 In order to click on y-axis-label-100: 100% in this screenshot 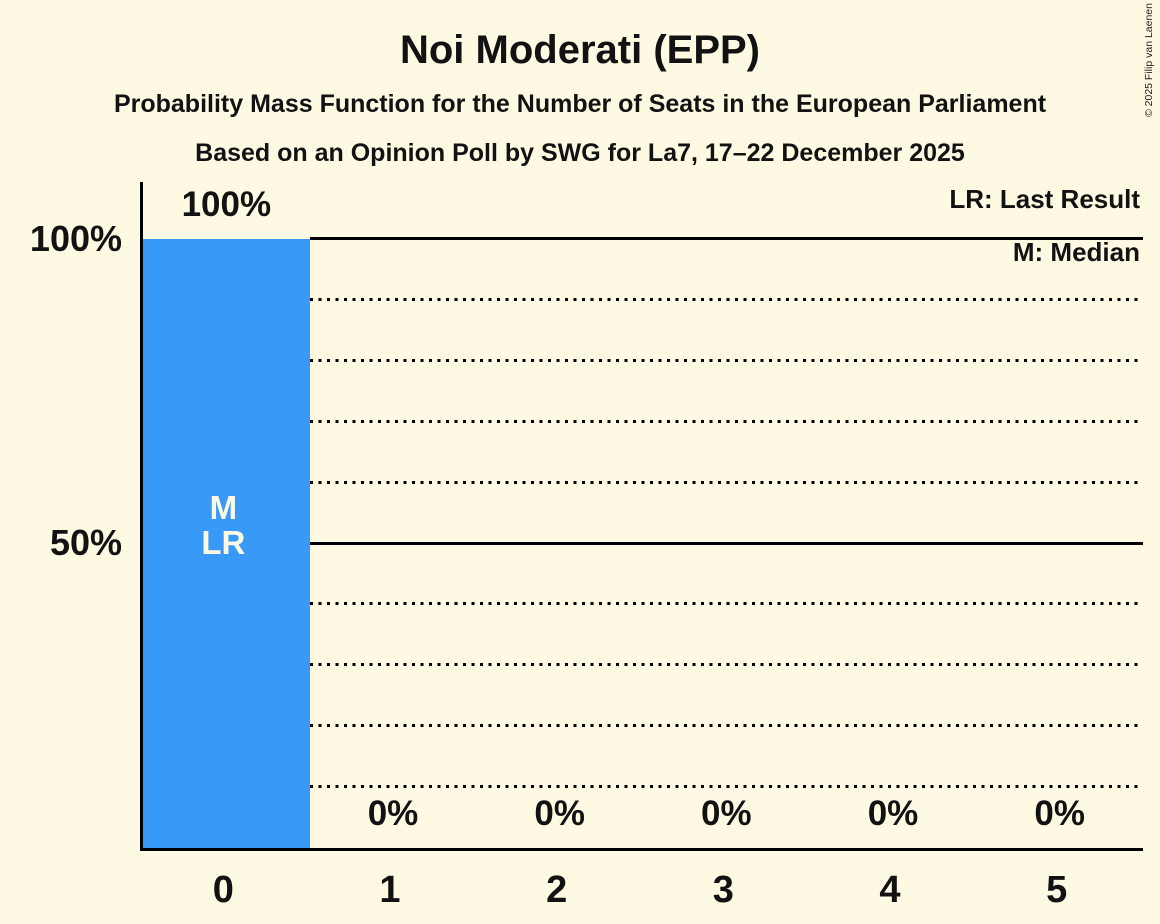, I will do `click(75, 238)`.